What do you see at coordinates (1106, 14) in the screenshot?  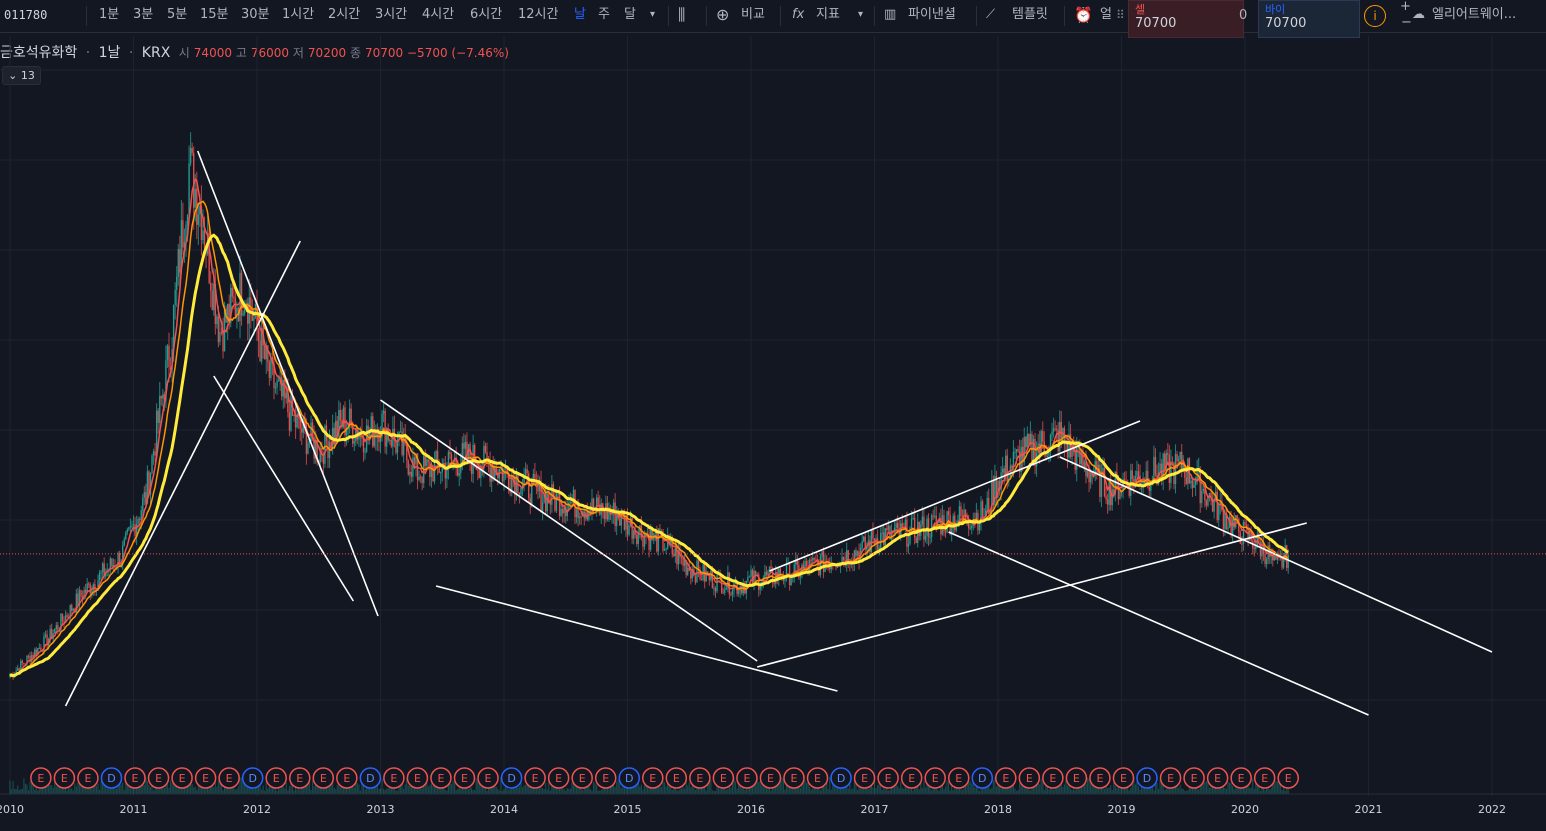 I see `alert-button: 얼` at bounding box center [1106, 14].